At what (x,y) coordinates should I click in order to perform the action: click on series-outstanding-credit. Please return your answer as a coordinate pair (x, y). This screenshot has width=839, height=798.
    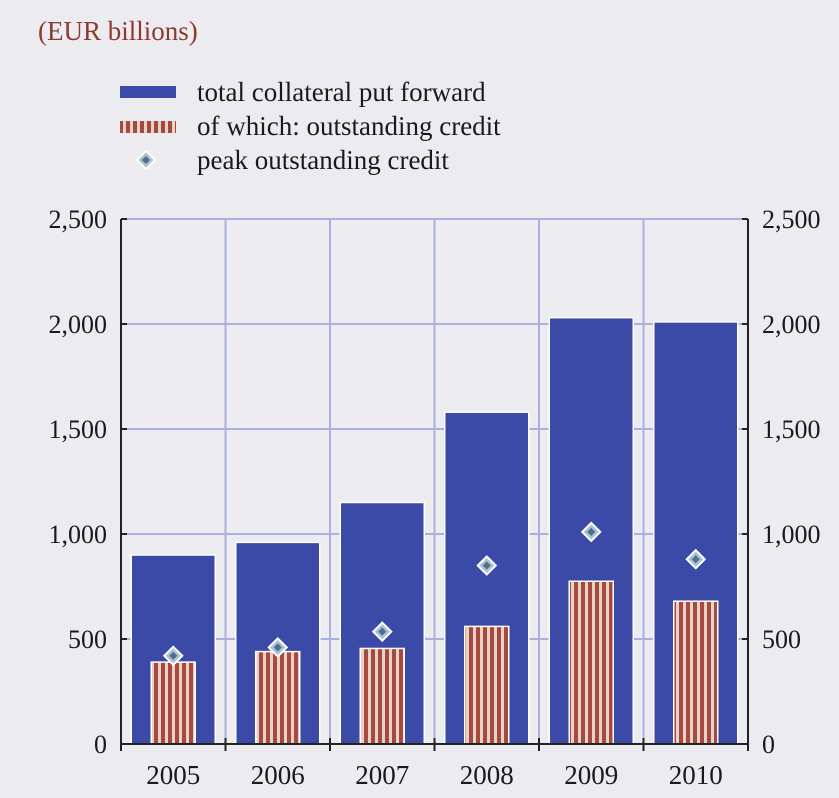
    Looking at the image, I should click on (434, 662).